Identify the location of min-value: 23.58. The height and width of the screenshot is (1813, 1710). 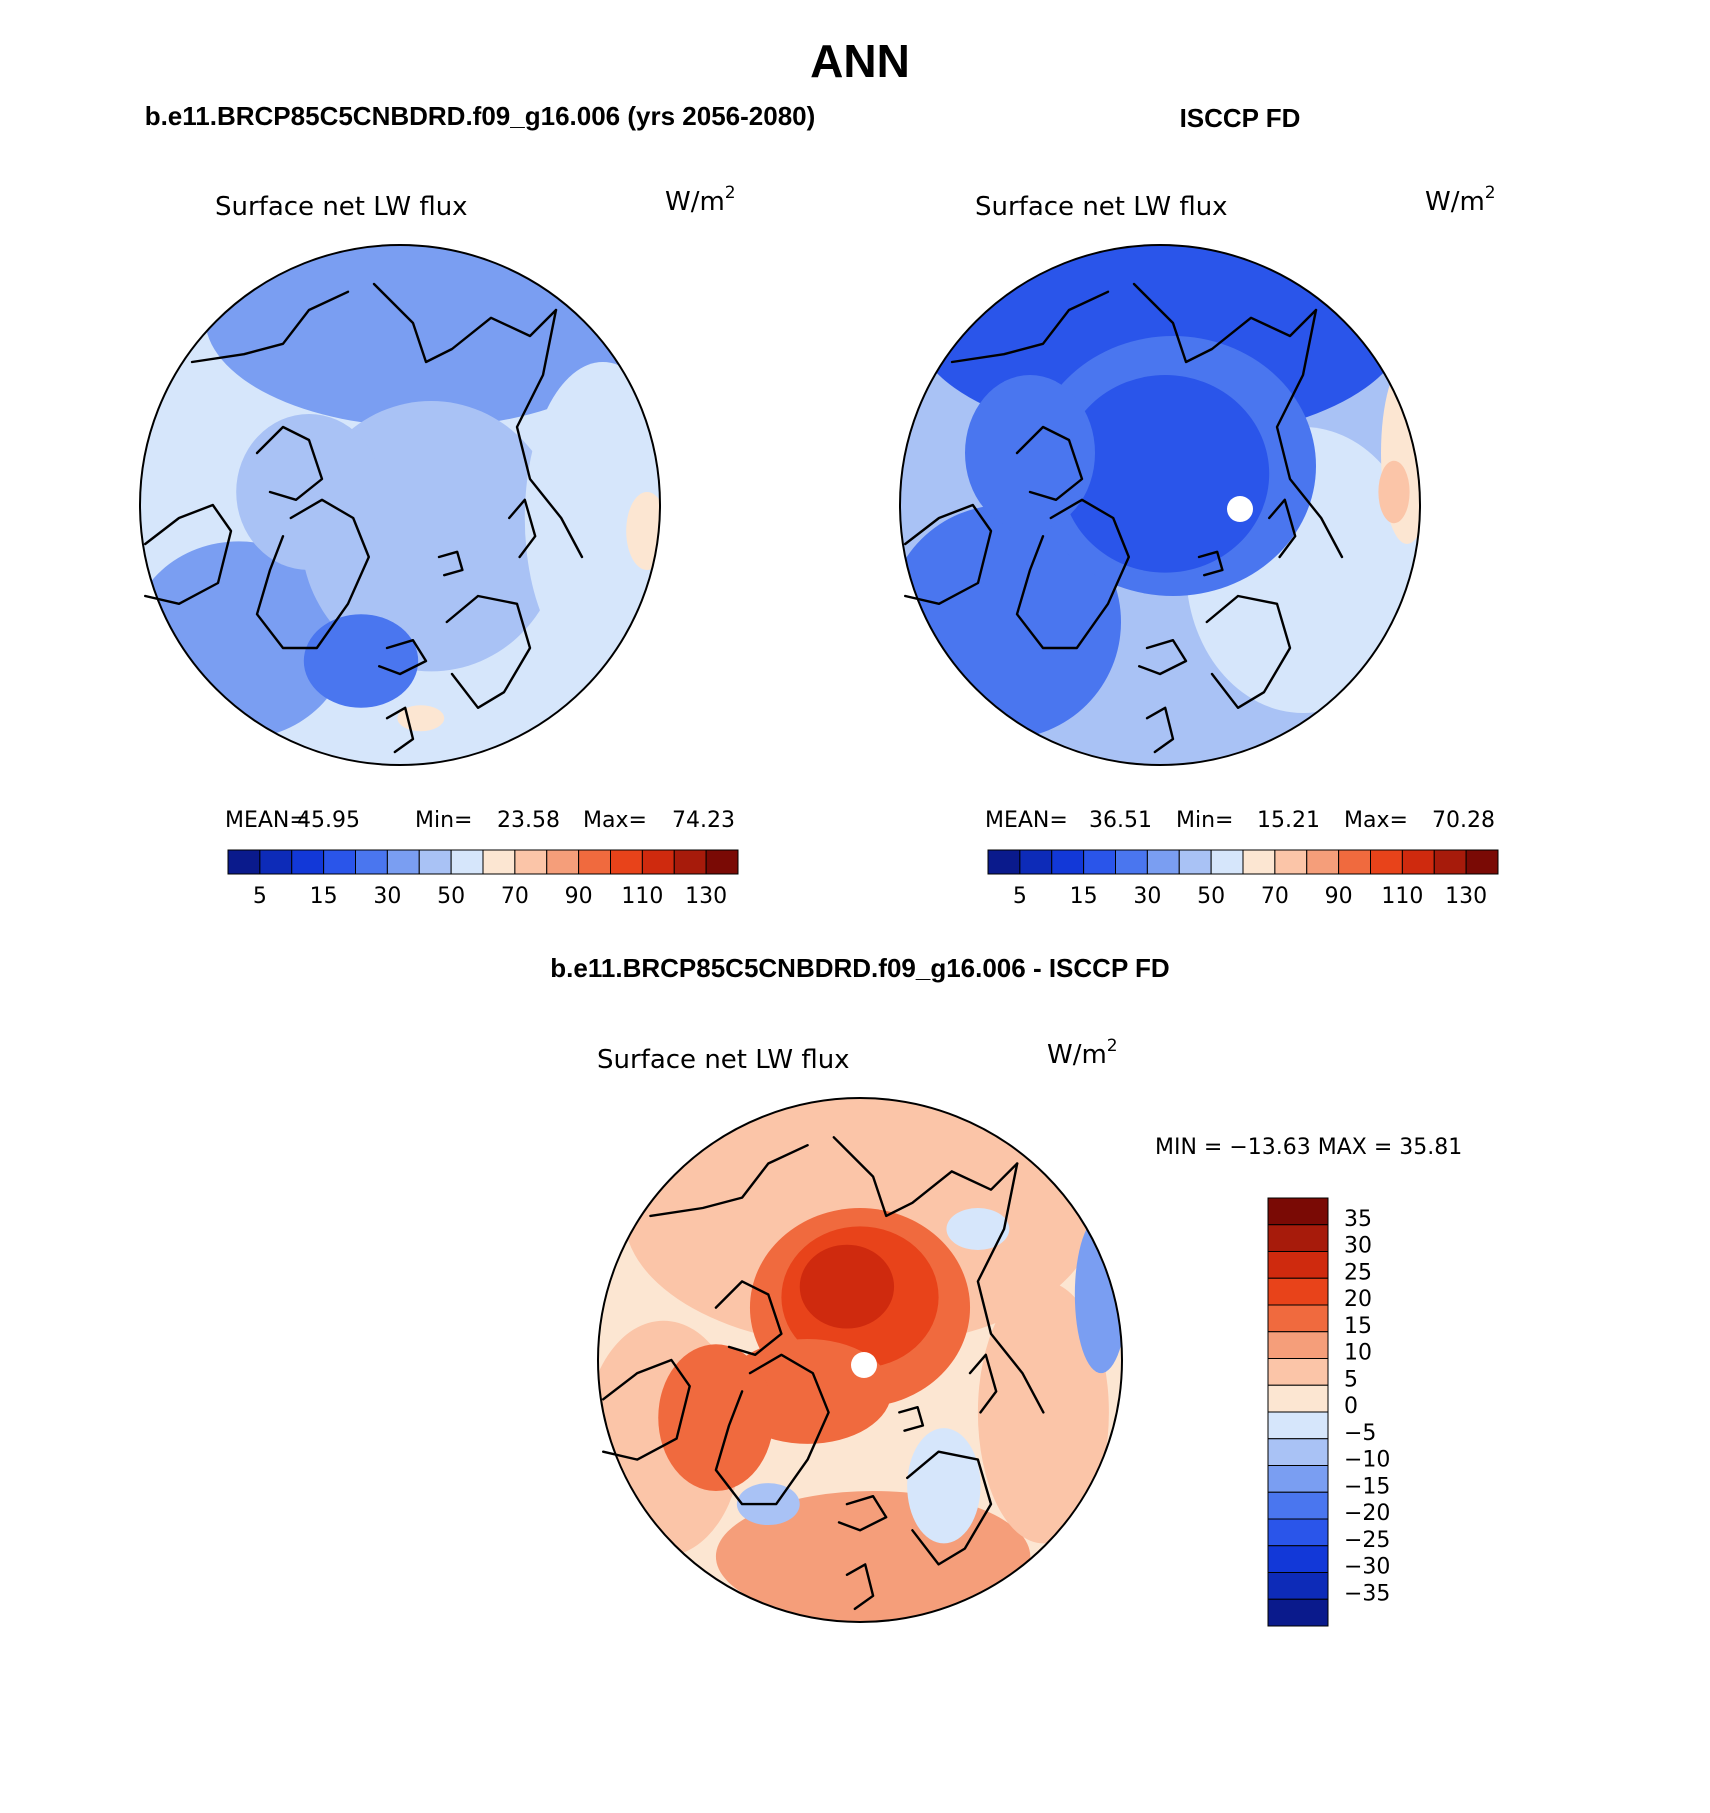
(528, 820).